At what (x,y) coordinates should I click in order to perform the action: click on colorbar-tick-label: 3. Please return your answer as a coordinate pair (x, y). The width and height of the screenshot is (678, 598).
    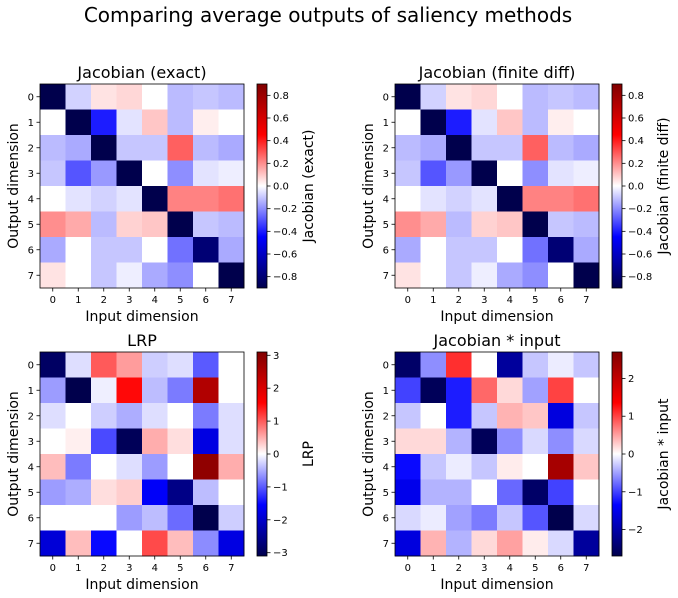
    Looking at the image, I should click on (276, 356).